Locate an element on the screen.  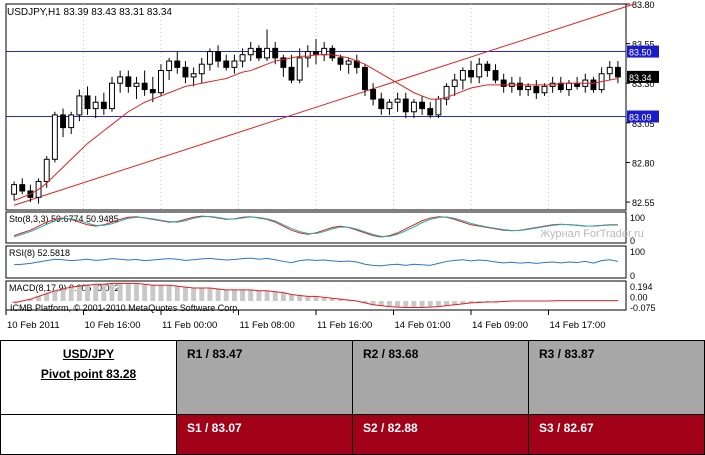
empty-cell is located at coordinates (88, 434).